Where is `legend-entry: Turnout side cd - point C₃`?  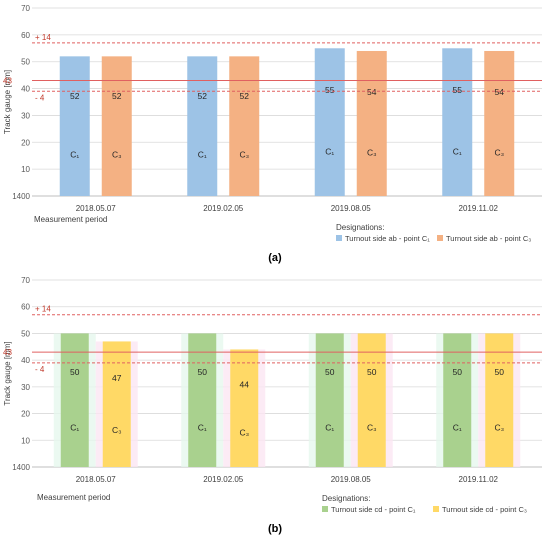 legend-entry: Turnout side cd - point C₃ is located at coordinates (484, 509).